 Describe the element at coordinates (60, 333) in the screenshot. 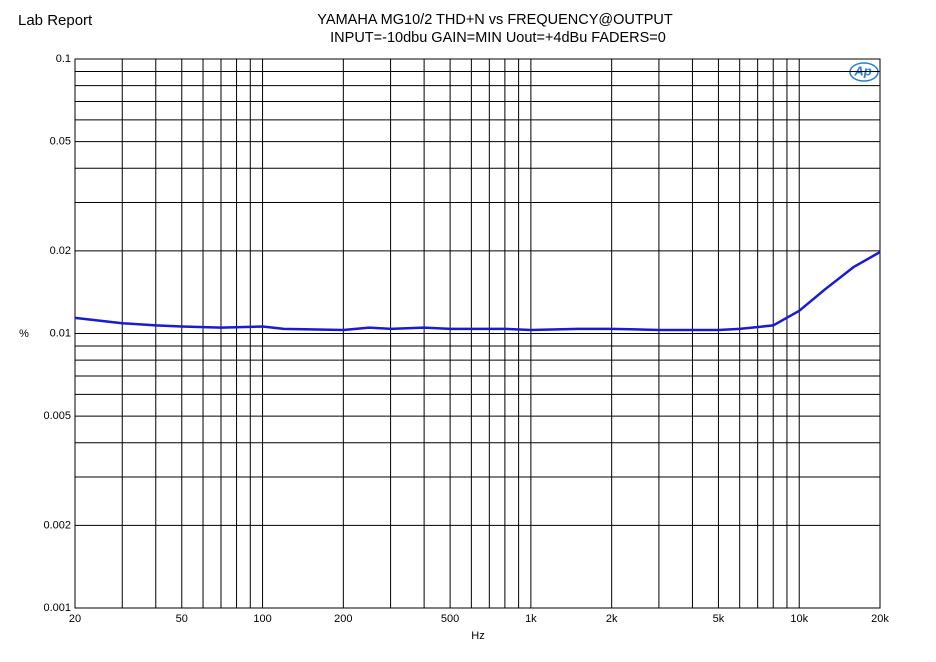

I see `y-tick-label: 0.01` at that location.